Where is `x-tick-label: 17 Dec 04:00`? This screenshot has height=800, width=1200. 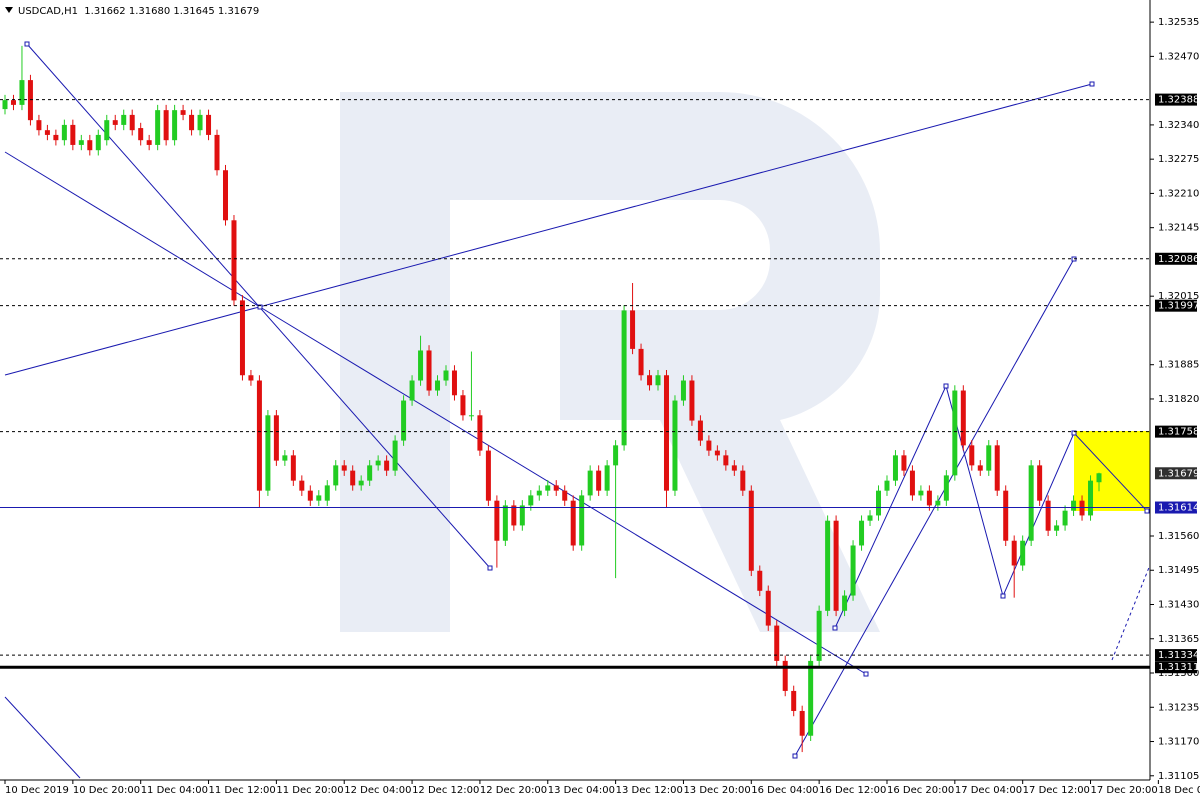
x-tick-label: 17 Dec 04:00 is located at coordinates (988, 790).